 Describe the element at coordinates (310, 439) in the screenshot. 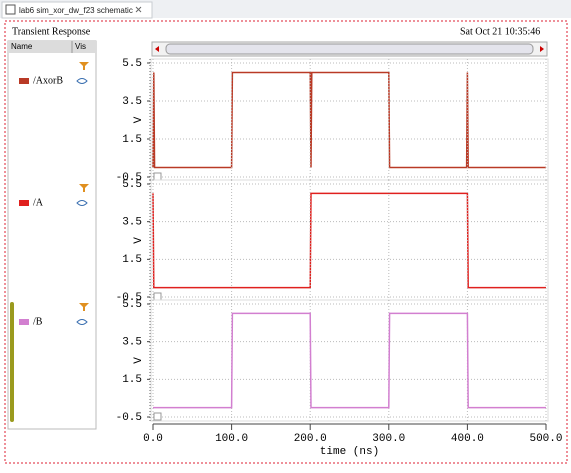

I see `x-tick-label: 200.0` at that location.